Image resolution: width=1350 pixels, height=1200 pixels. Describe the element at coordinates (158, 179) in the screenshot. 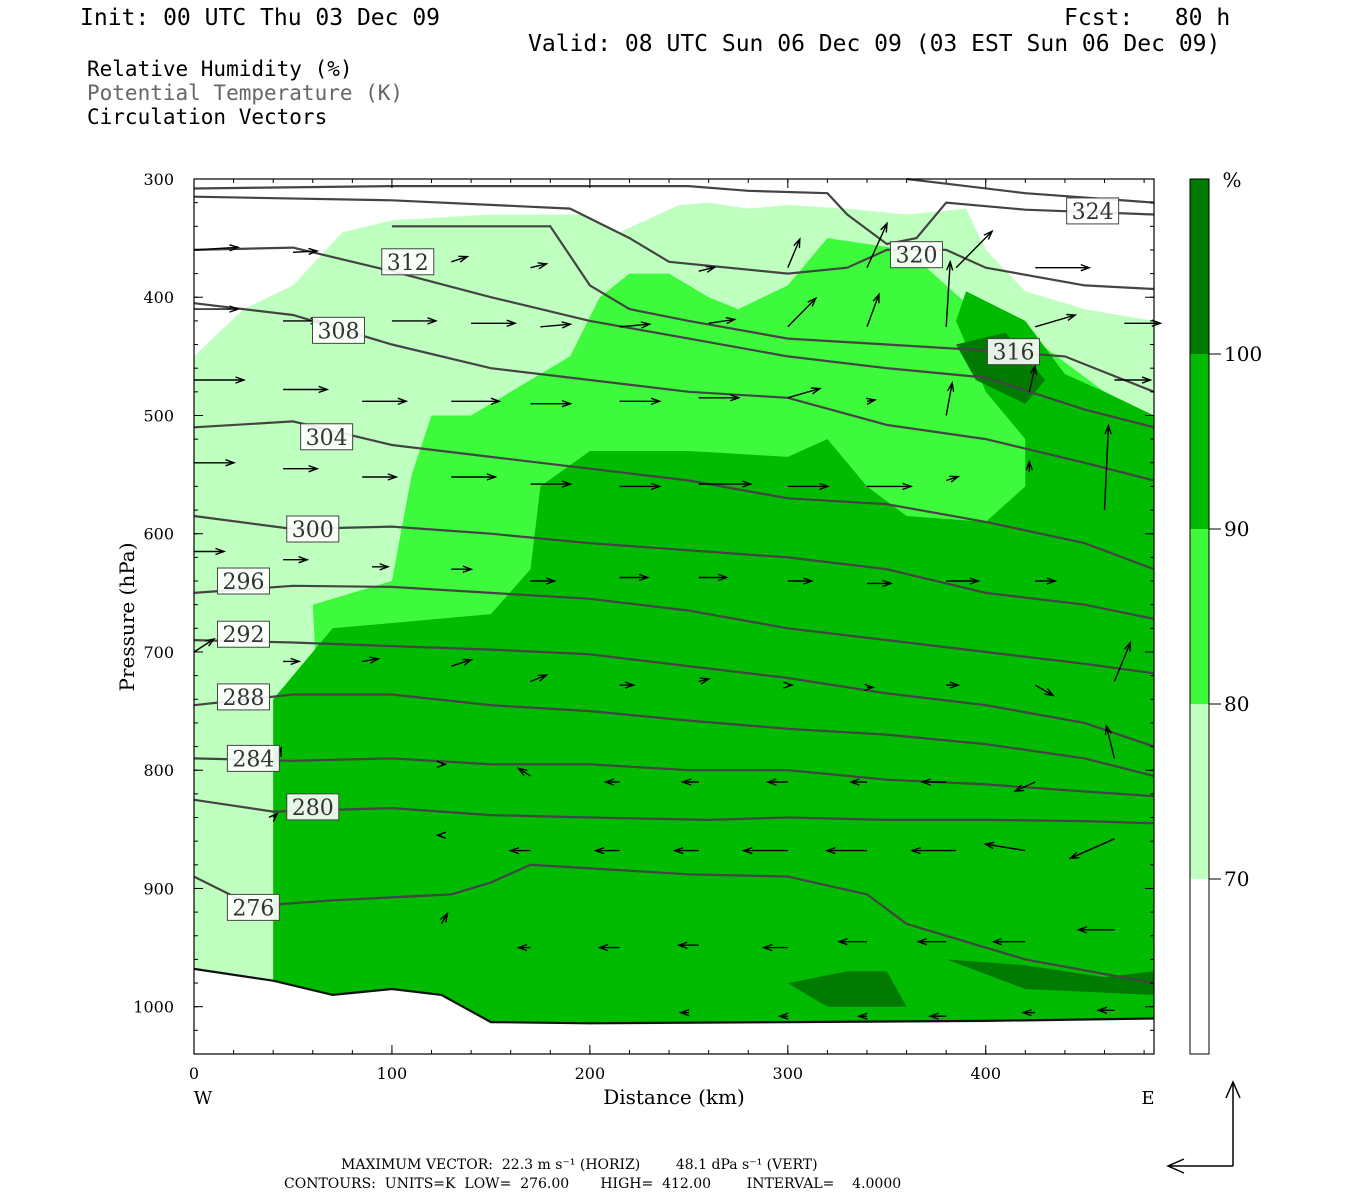

I see `y-tick-label: 300` at that location.